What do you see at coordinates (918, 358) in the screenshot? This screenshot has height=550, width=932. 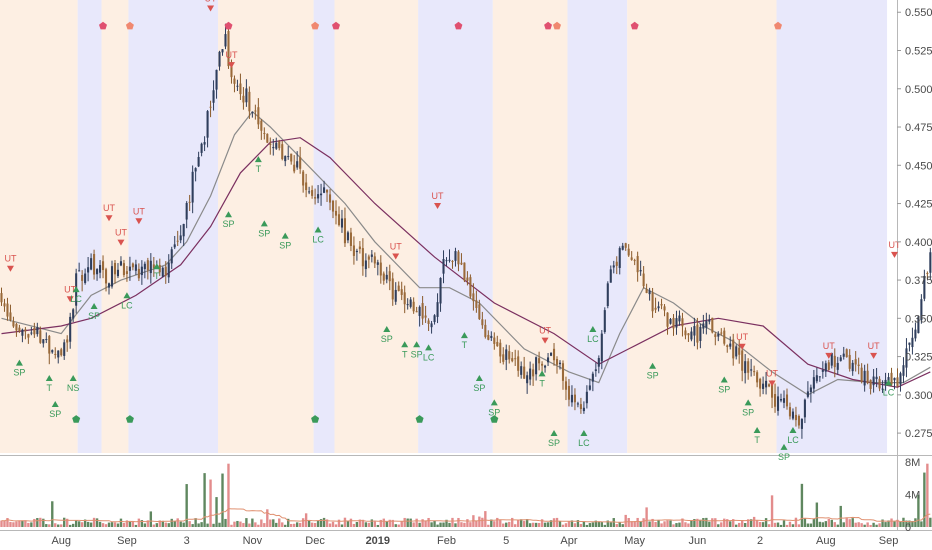 I see `price-tick-label: 0.325` at bounding box center [918, 358].